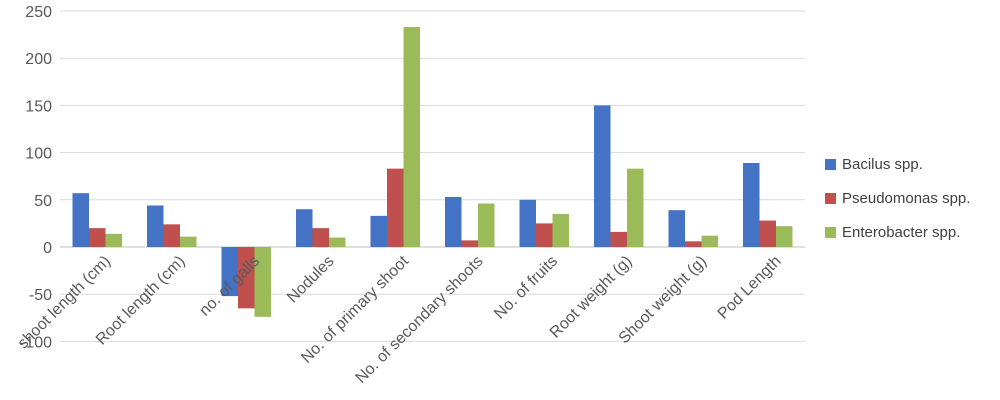 Image resolution: width=1000 pixels, height=400 pixels. What do you see at coordinates (36, 177) in the screenshot?
I see `y-axis-tick-labels: -100 -50 0 50 100 150 200 250` at bounding box center [36, 177].